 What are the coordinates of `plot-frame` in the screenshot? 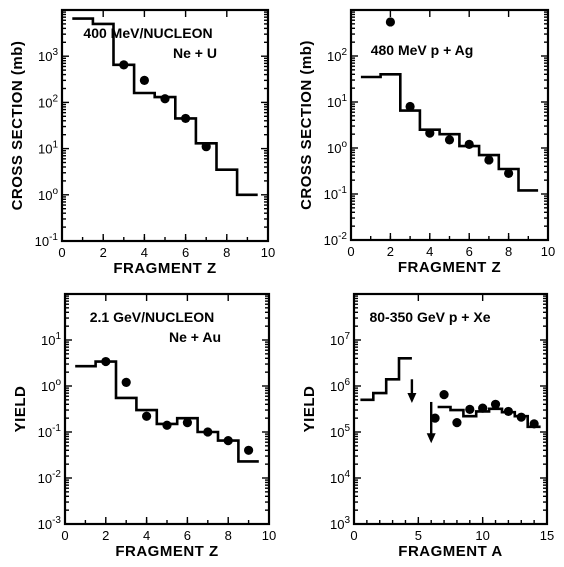 It's located at (450, 409).